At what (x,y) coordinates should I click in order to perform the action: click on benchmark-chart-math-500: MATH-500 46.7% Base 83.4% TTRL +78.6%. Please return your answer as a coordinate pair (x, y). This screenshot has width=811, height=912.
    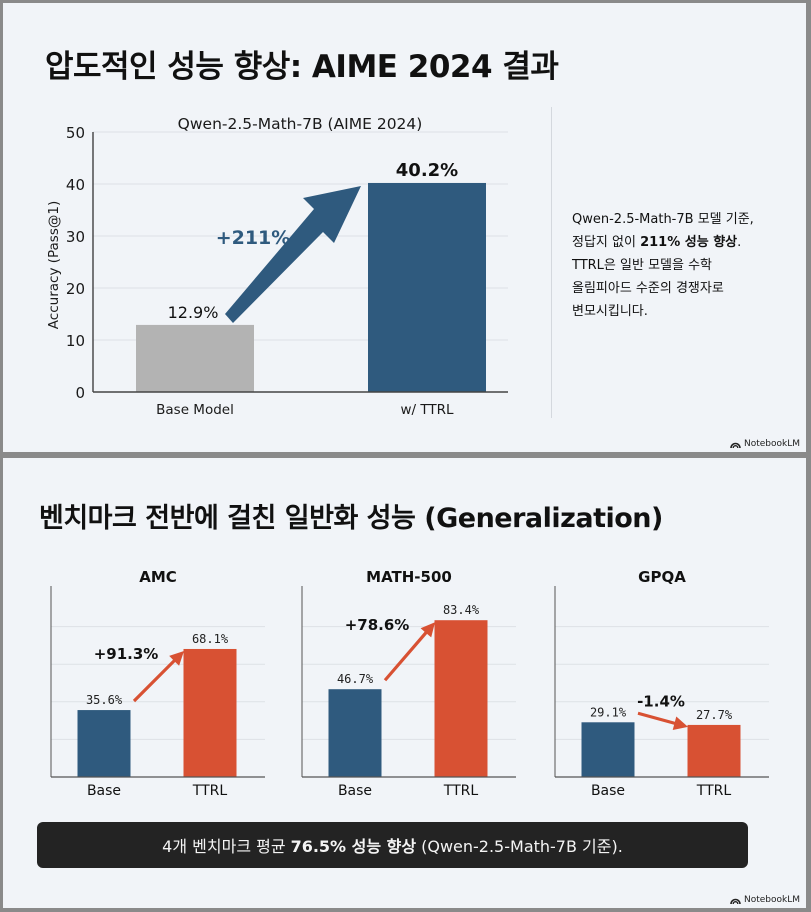
    Looking at the image, I should click on (408, 683).